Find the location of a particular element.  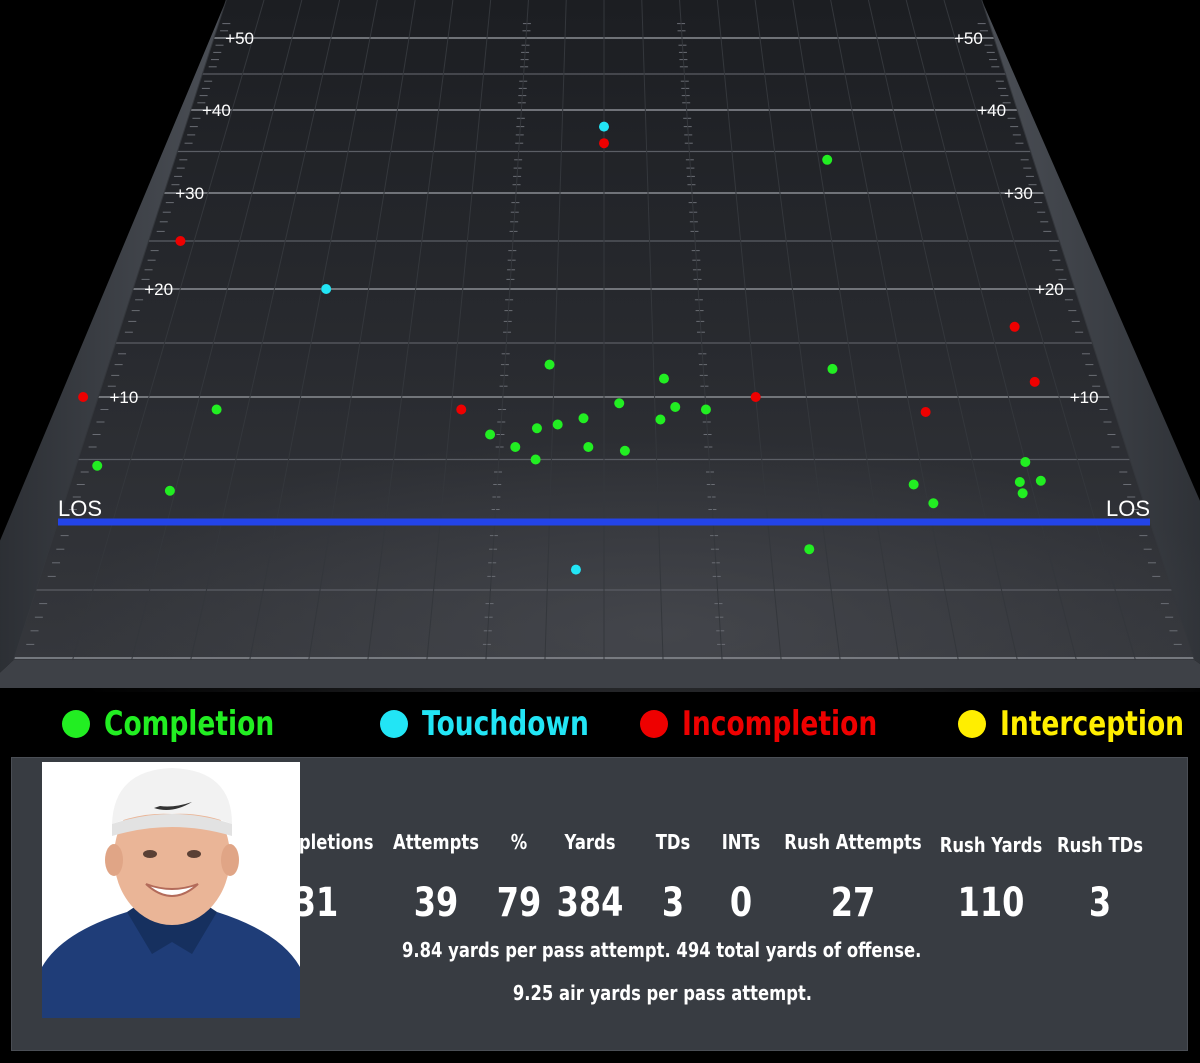

yard-label-right: +10 is located at coordinates (1084, 397).